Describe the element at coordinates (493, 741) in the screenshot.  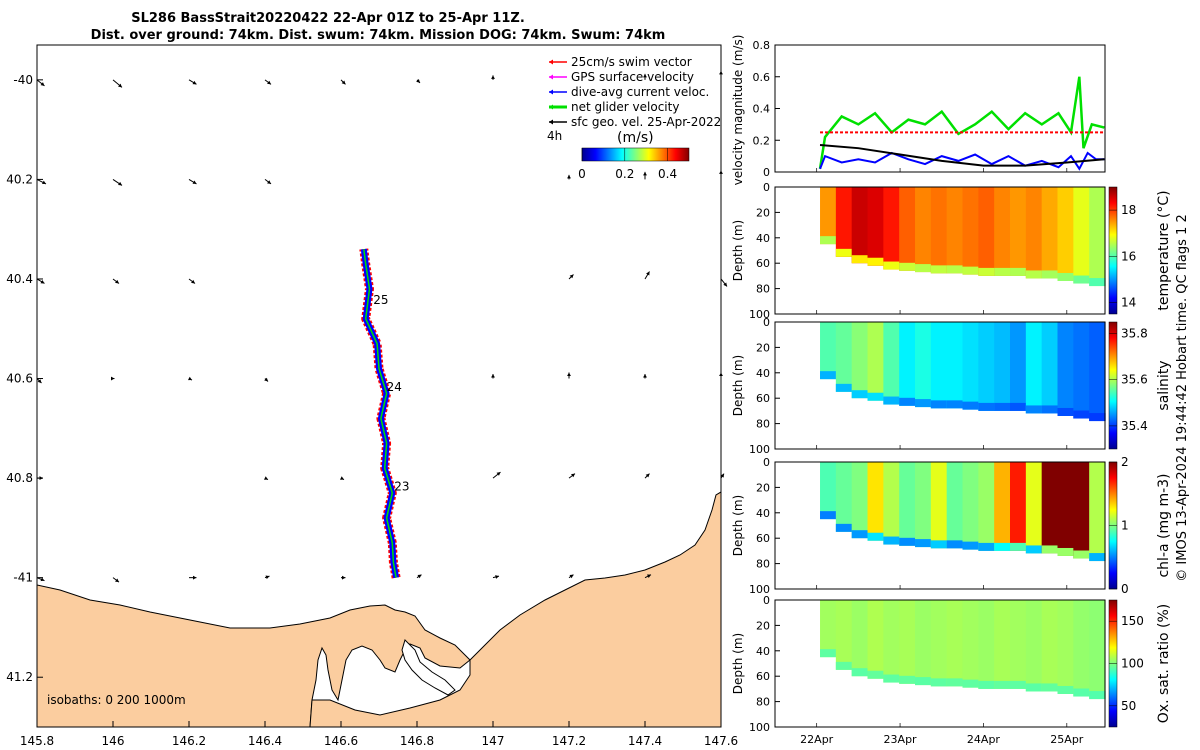
I see `map-xtick-label: 147` at that location.